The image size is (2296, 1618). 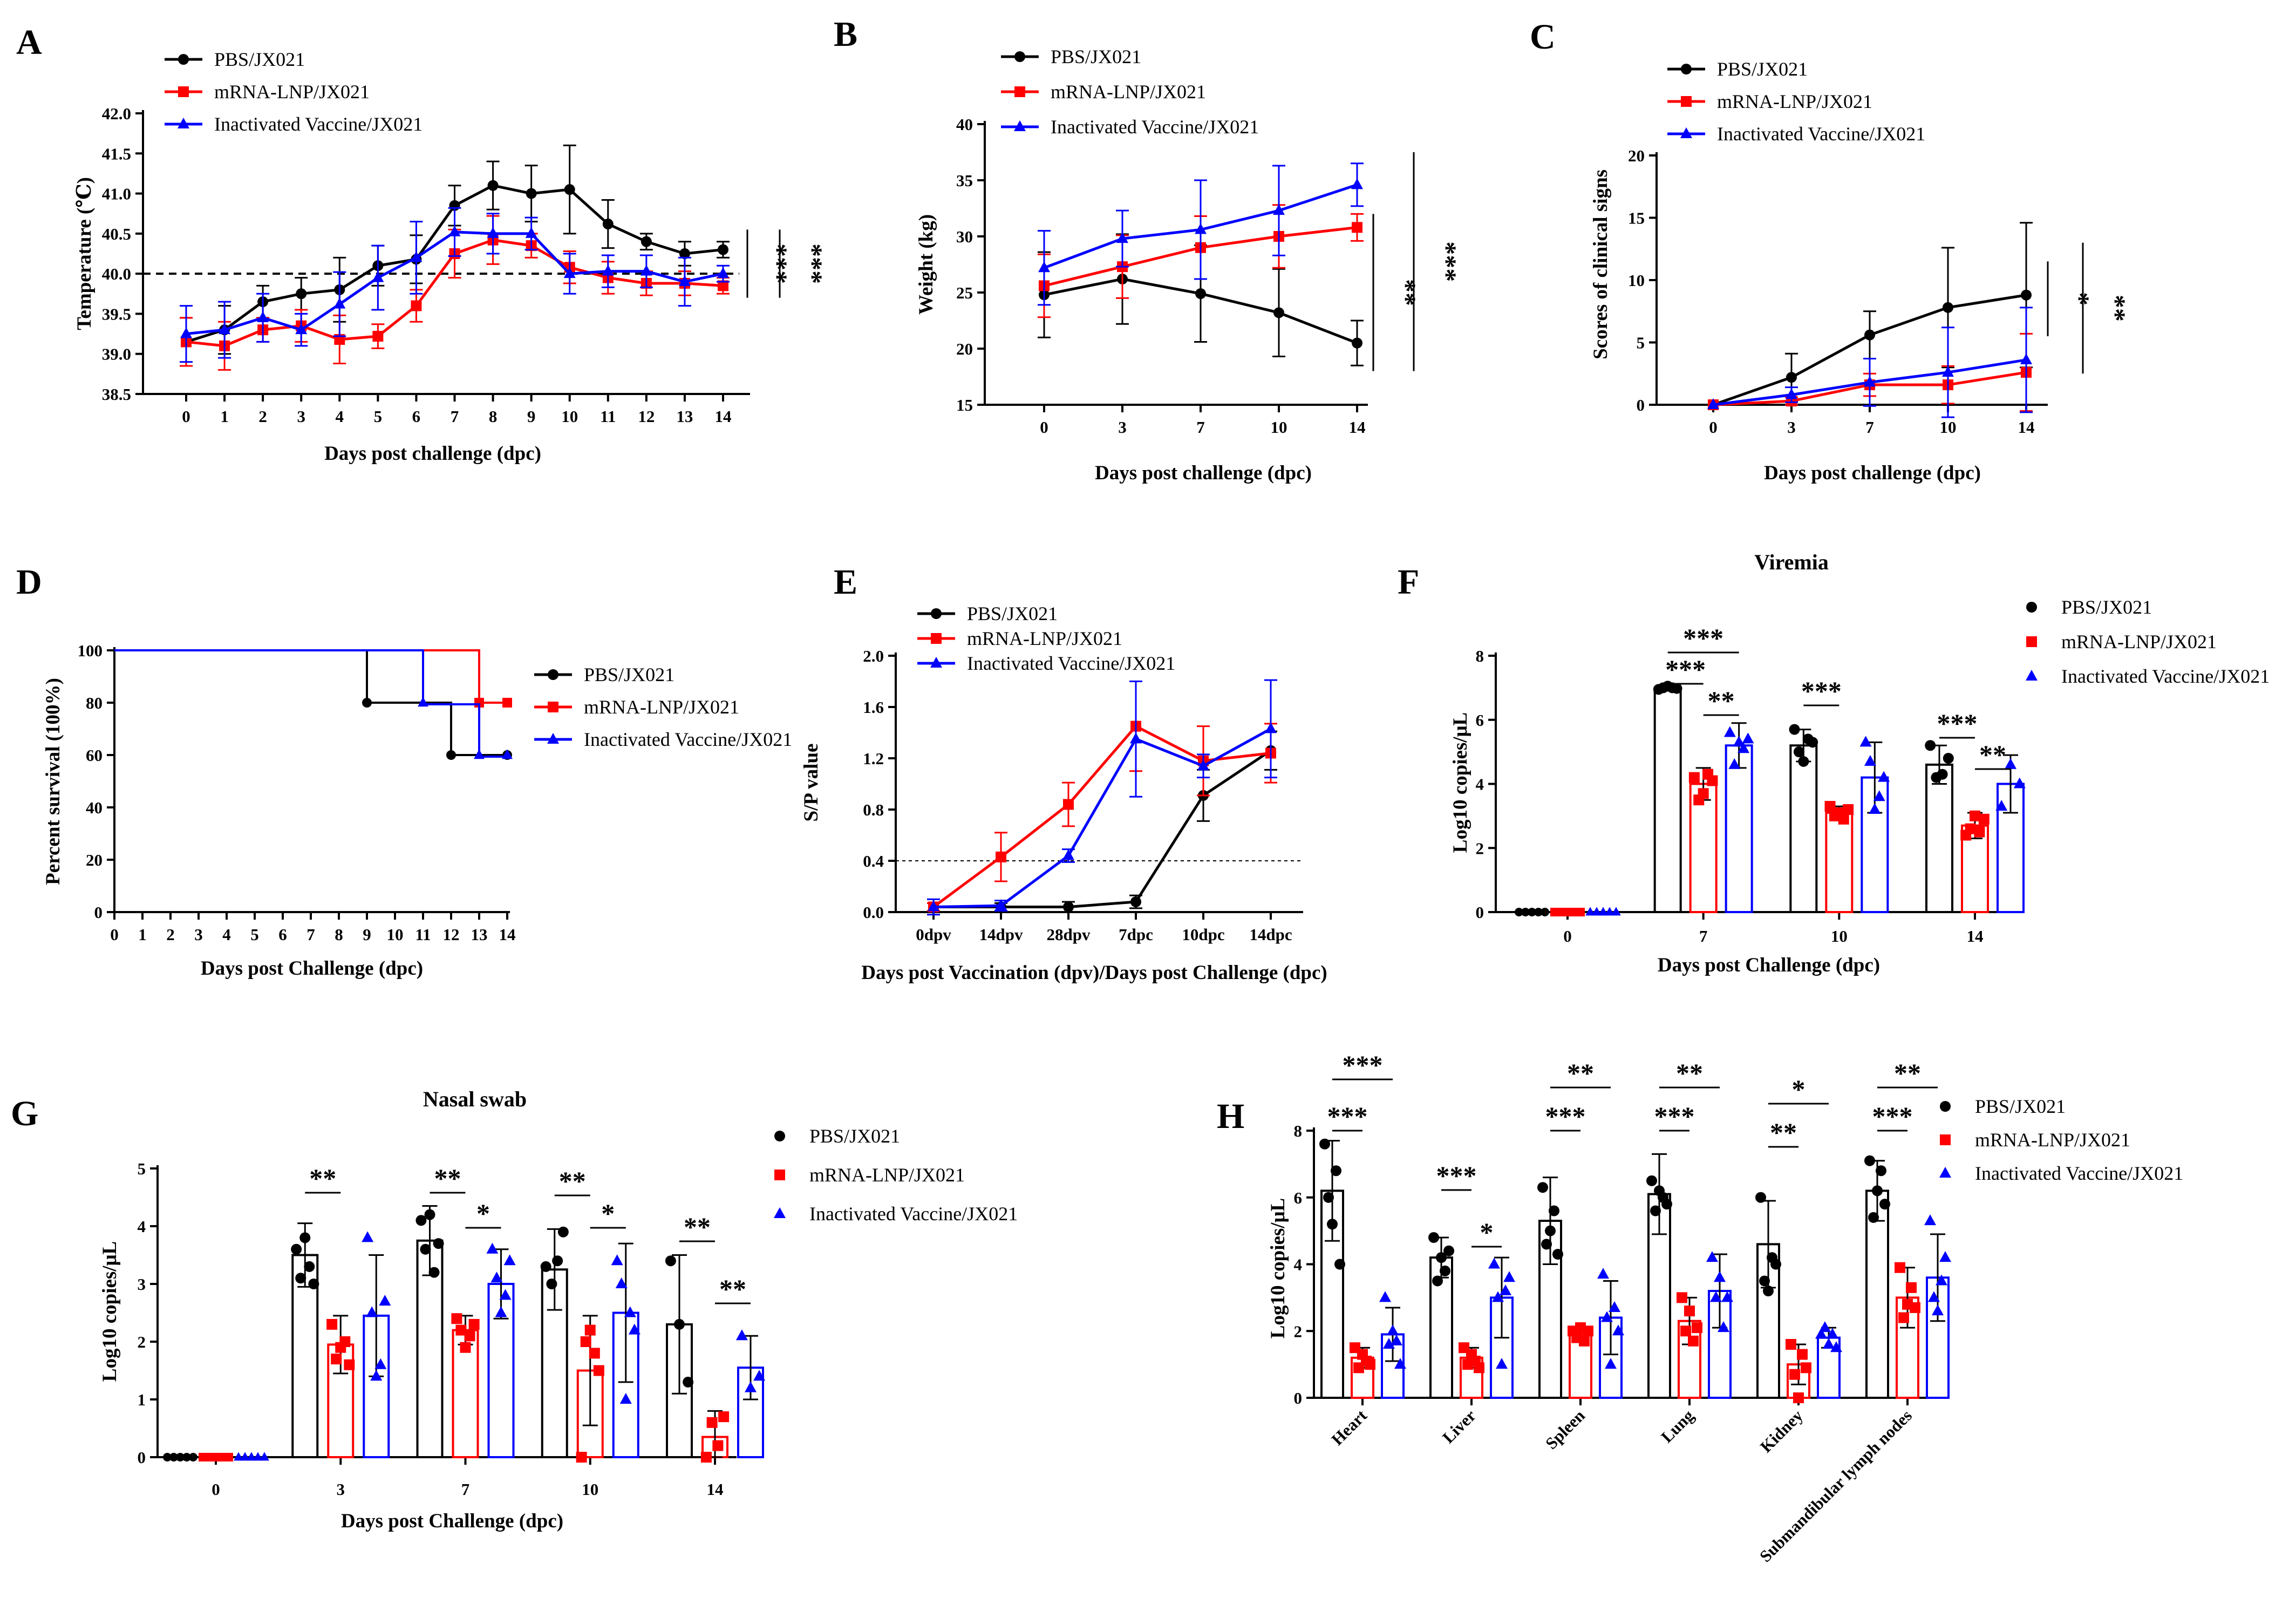 What do you see at coordinates (531, 416) in the screenshot?
I see `x-tick-label: 9` at bounding box center [531, 416].